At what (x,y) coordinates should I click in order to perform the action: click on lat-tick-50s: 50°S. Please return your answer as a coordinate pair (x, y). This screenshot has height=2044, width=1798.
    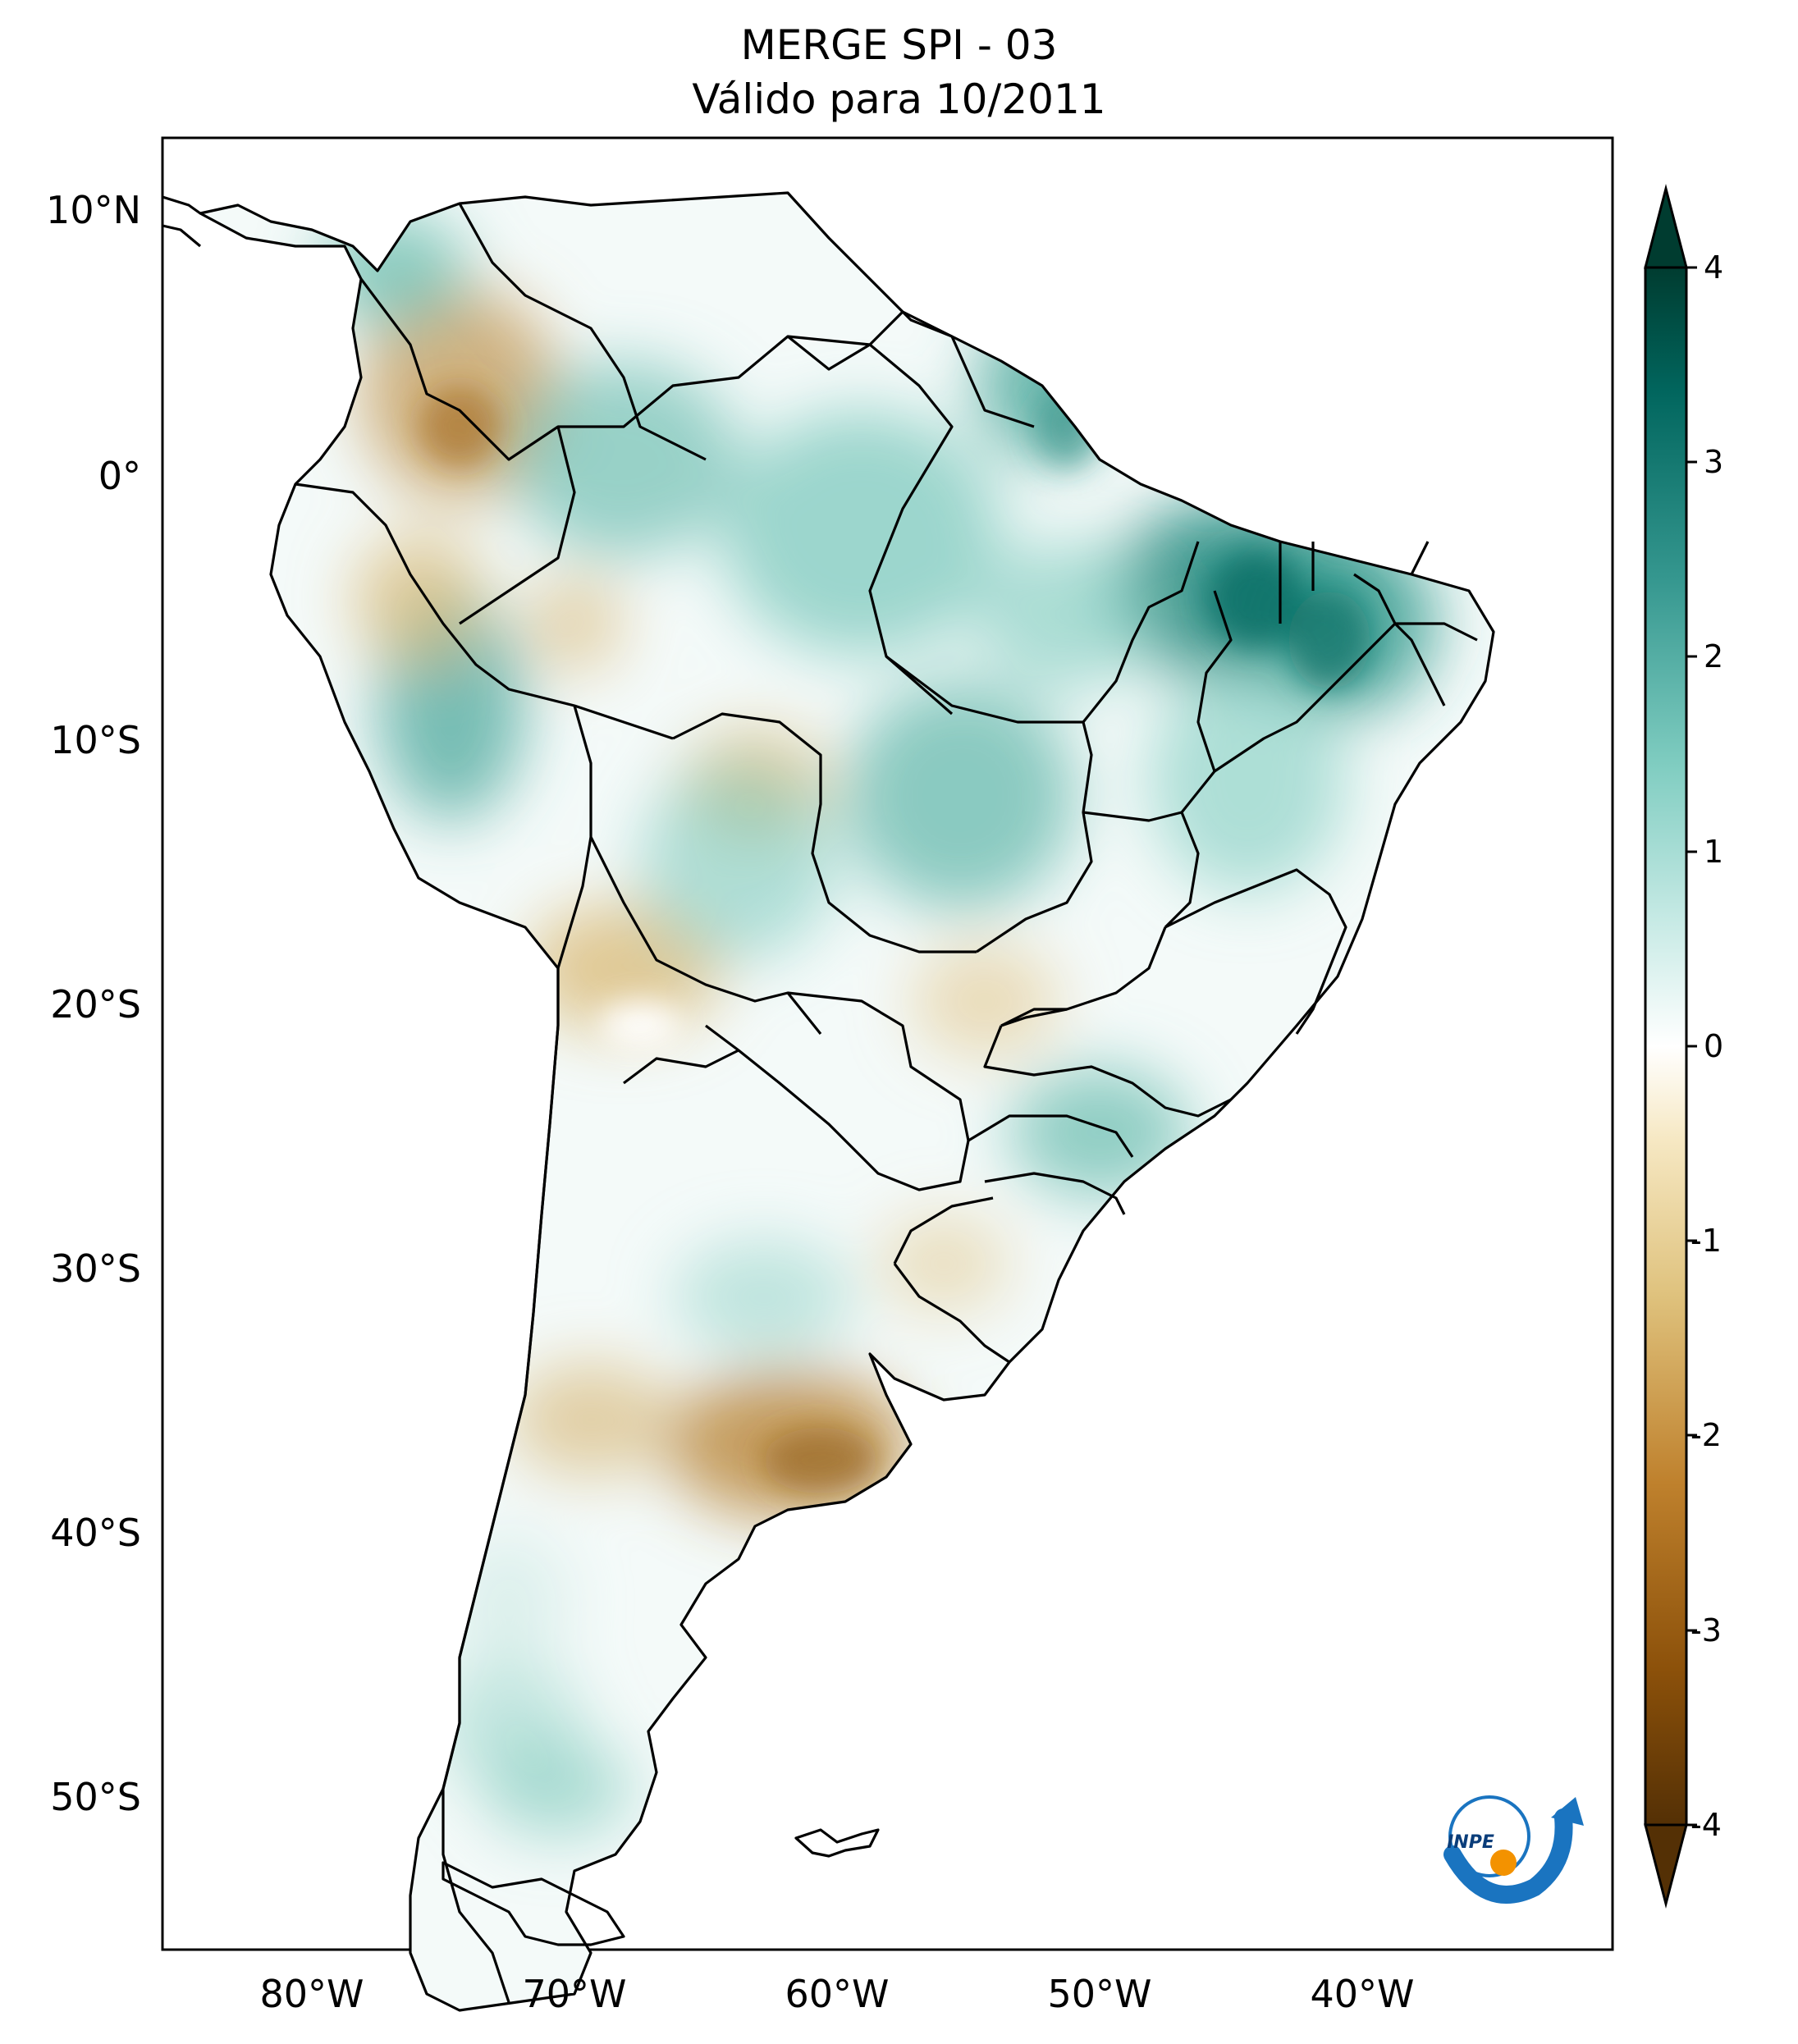
    Looking at the image, I should click on (95, 1797).